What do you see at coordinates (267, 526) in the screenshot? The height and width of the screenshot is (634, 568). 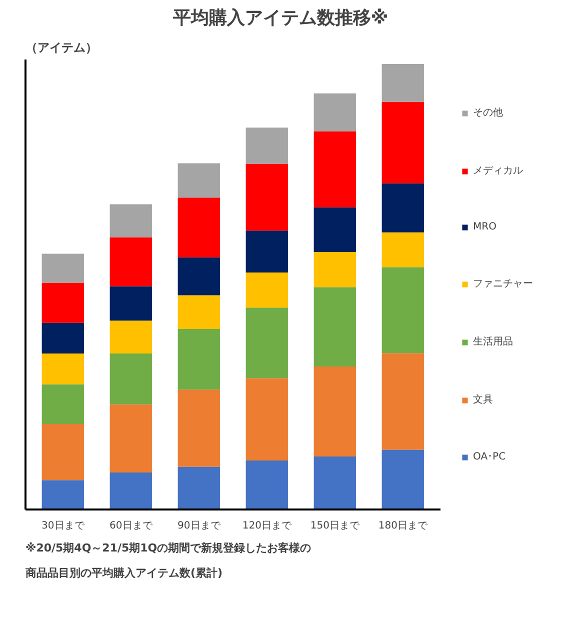 I see `x-tick-label: 120日まで` at bounding box center [267, 526].